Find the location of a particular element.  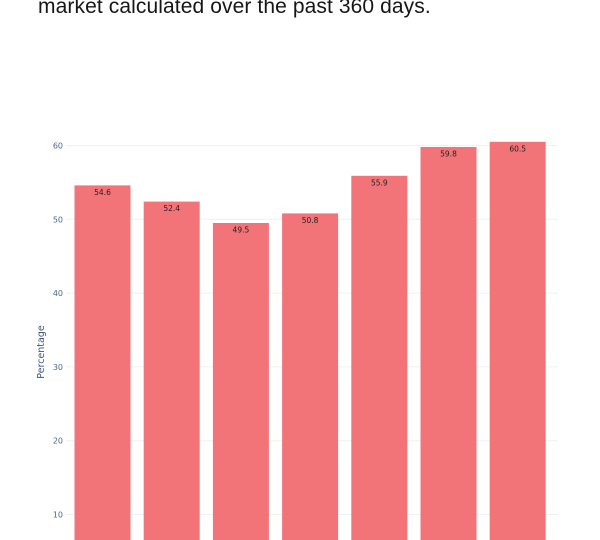

bar-value-label-5: 55.9 is located at coordinates (379, 182).